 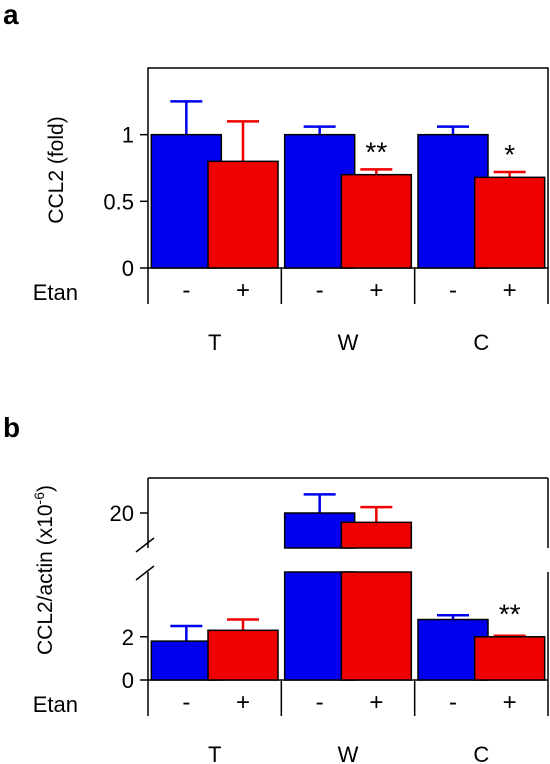 I want to click on panel-a-treatment-plus-C: +, so click(x=510, y=290).